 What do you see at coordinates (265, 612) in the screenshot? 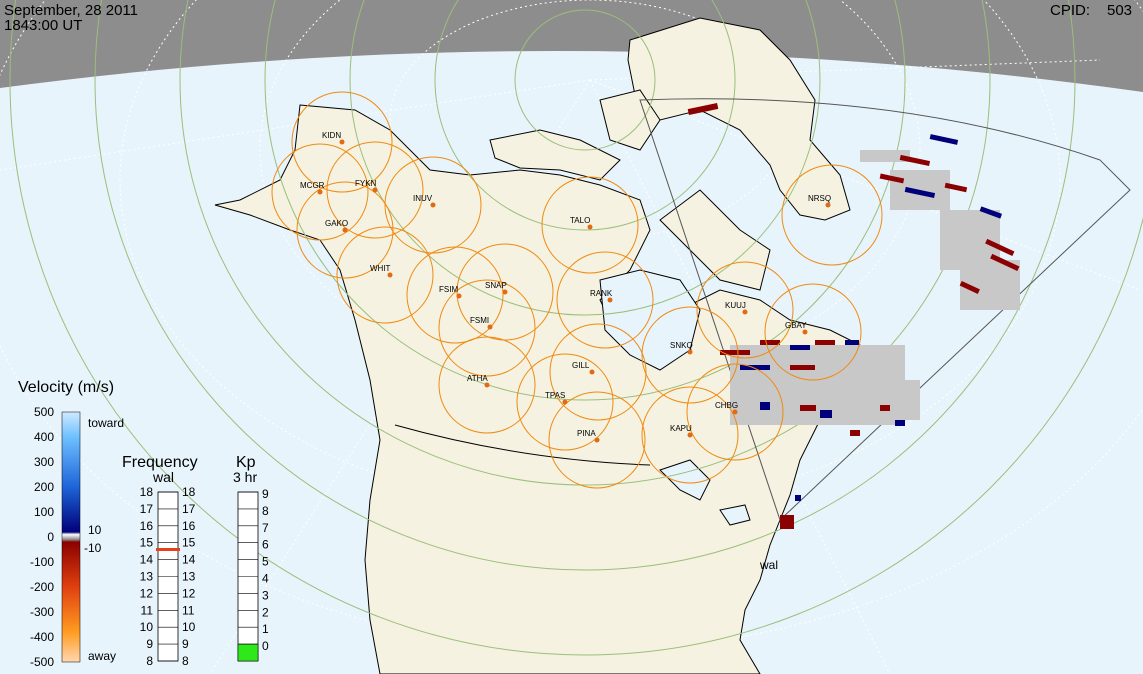
I see `kp-tick-label: 2` at bounding box center [265, 612].